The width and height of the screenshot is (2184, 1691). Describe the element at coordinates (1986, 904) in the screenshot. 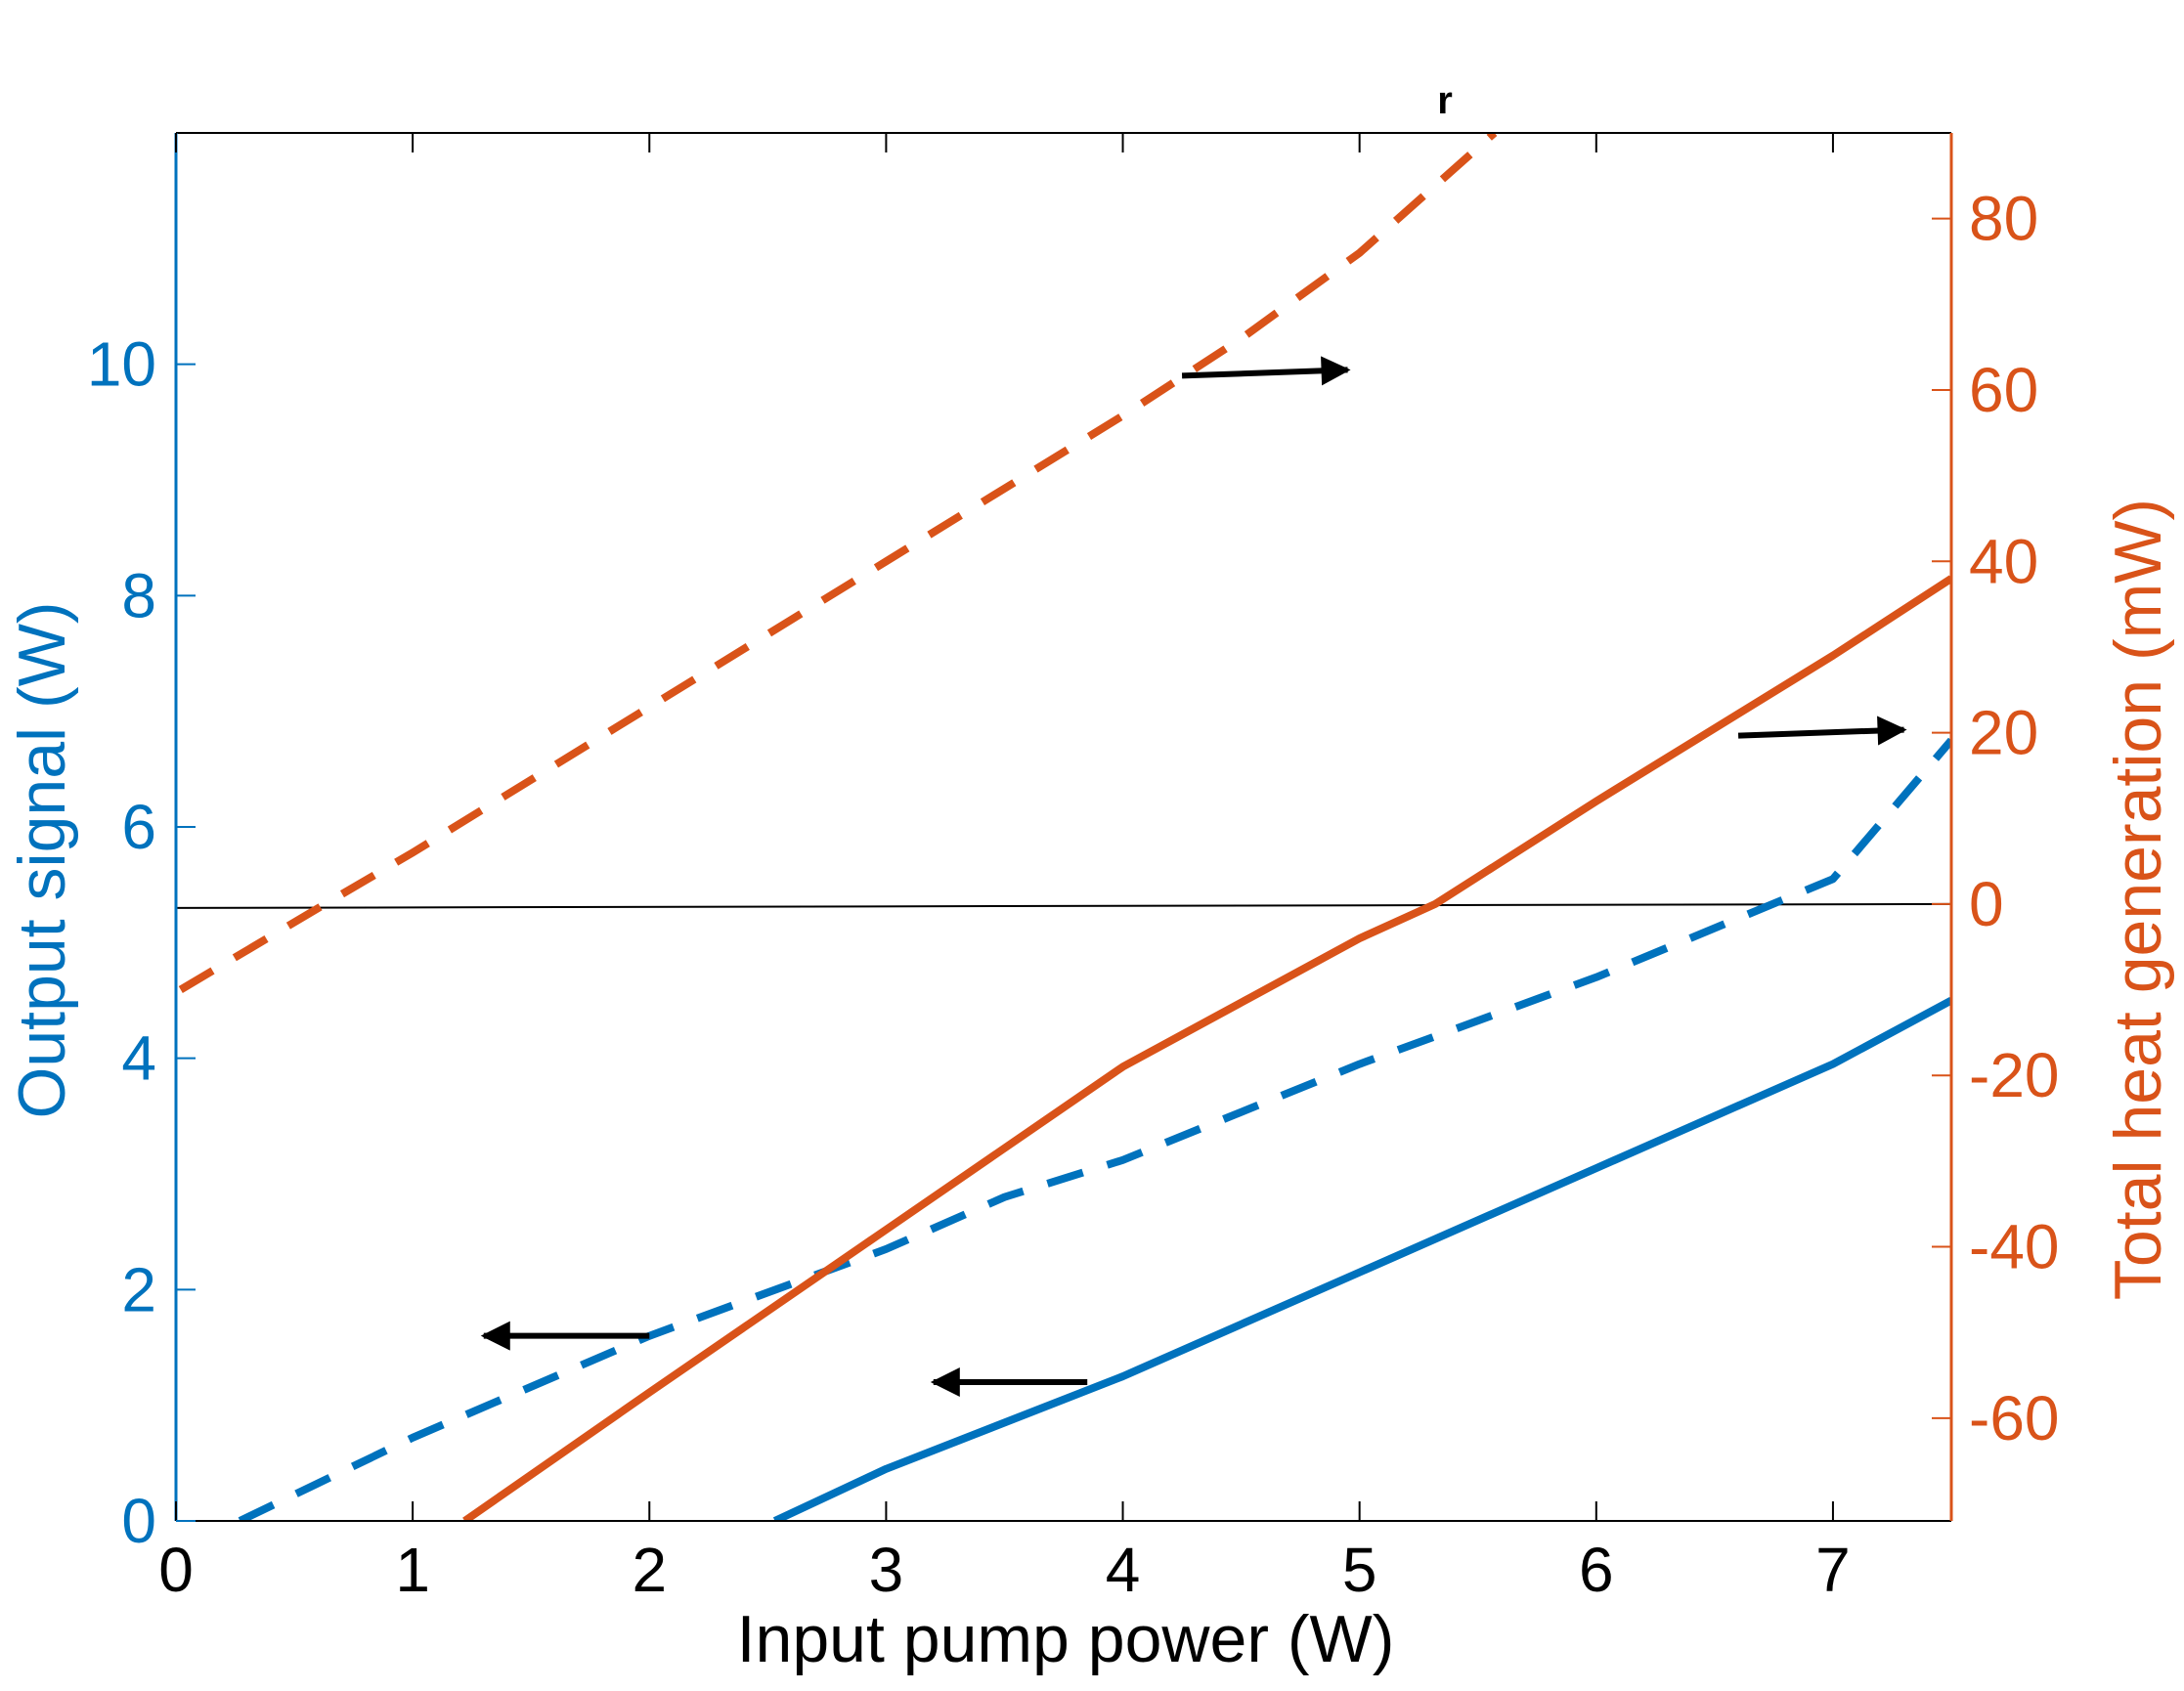

I see `y-right-tick-label-0: 0` at that location.